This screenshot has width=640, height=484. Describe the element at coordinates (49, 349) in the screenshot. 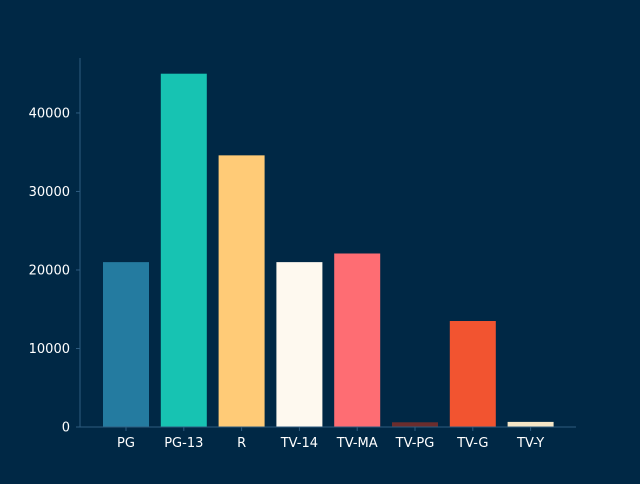

I see `y-tick-label: 10000` at that location.